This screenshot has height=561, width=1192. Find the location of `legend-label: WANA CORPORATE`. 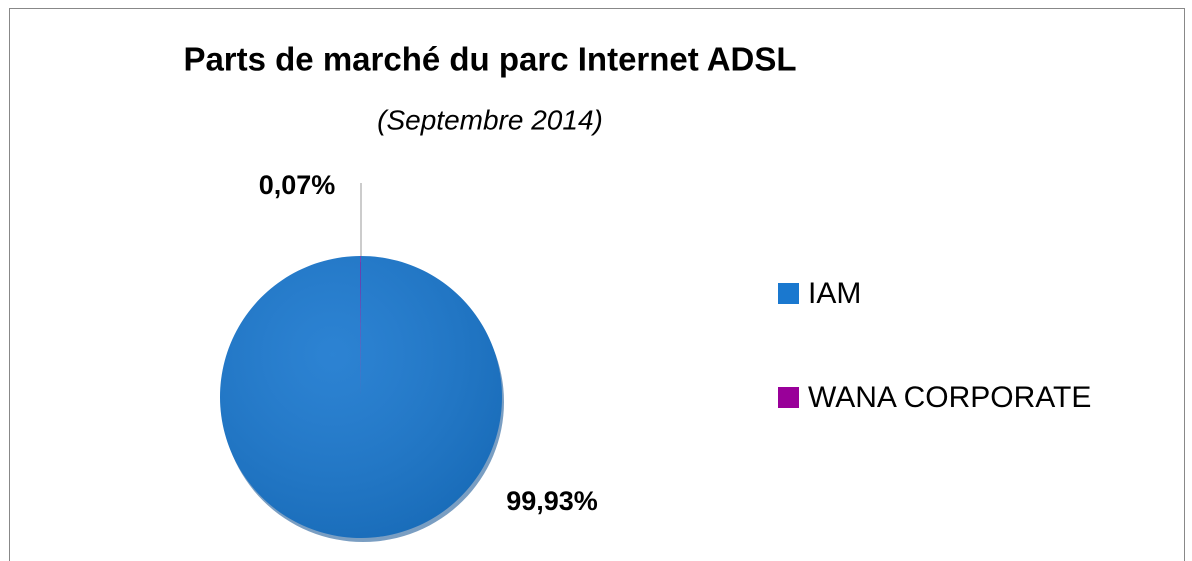

legend-label: WANA CORPORATE is located at coordinates (949, 397).